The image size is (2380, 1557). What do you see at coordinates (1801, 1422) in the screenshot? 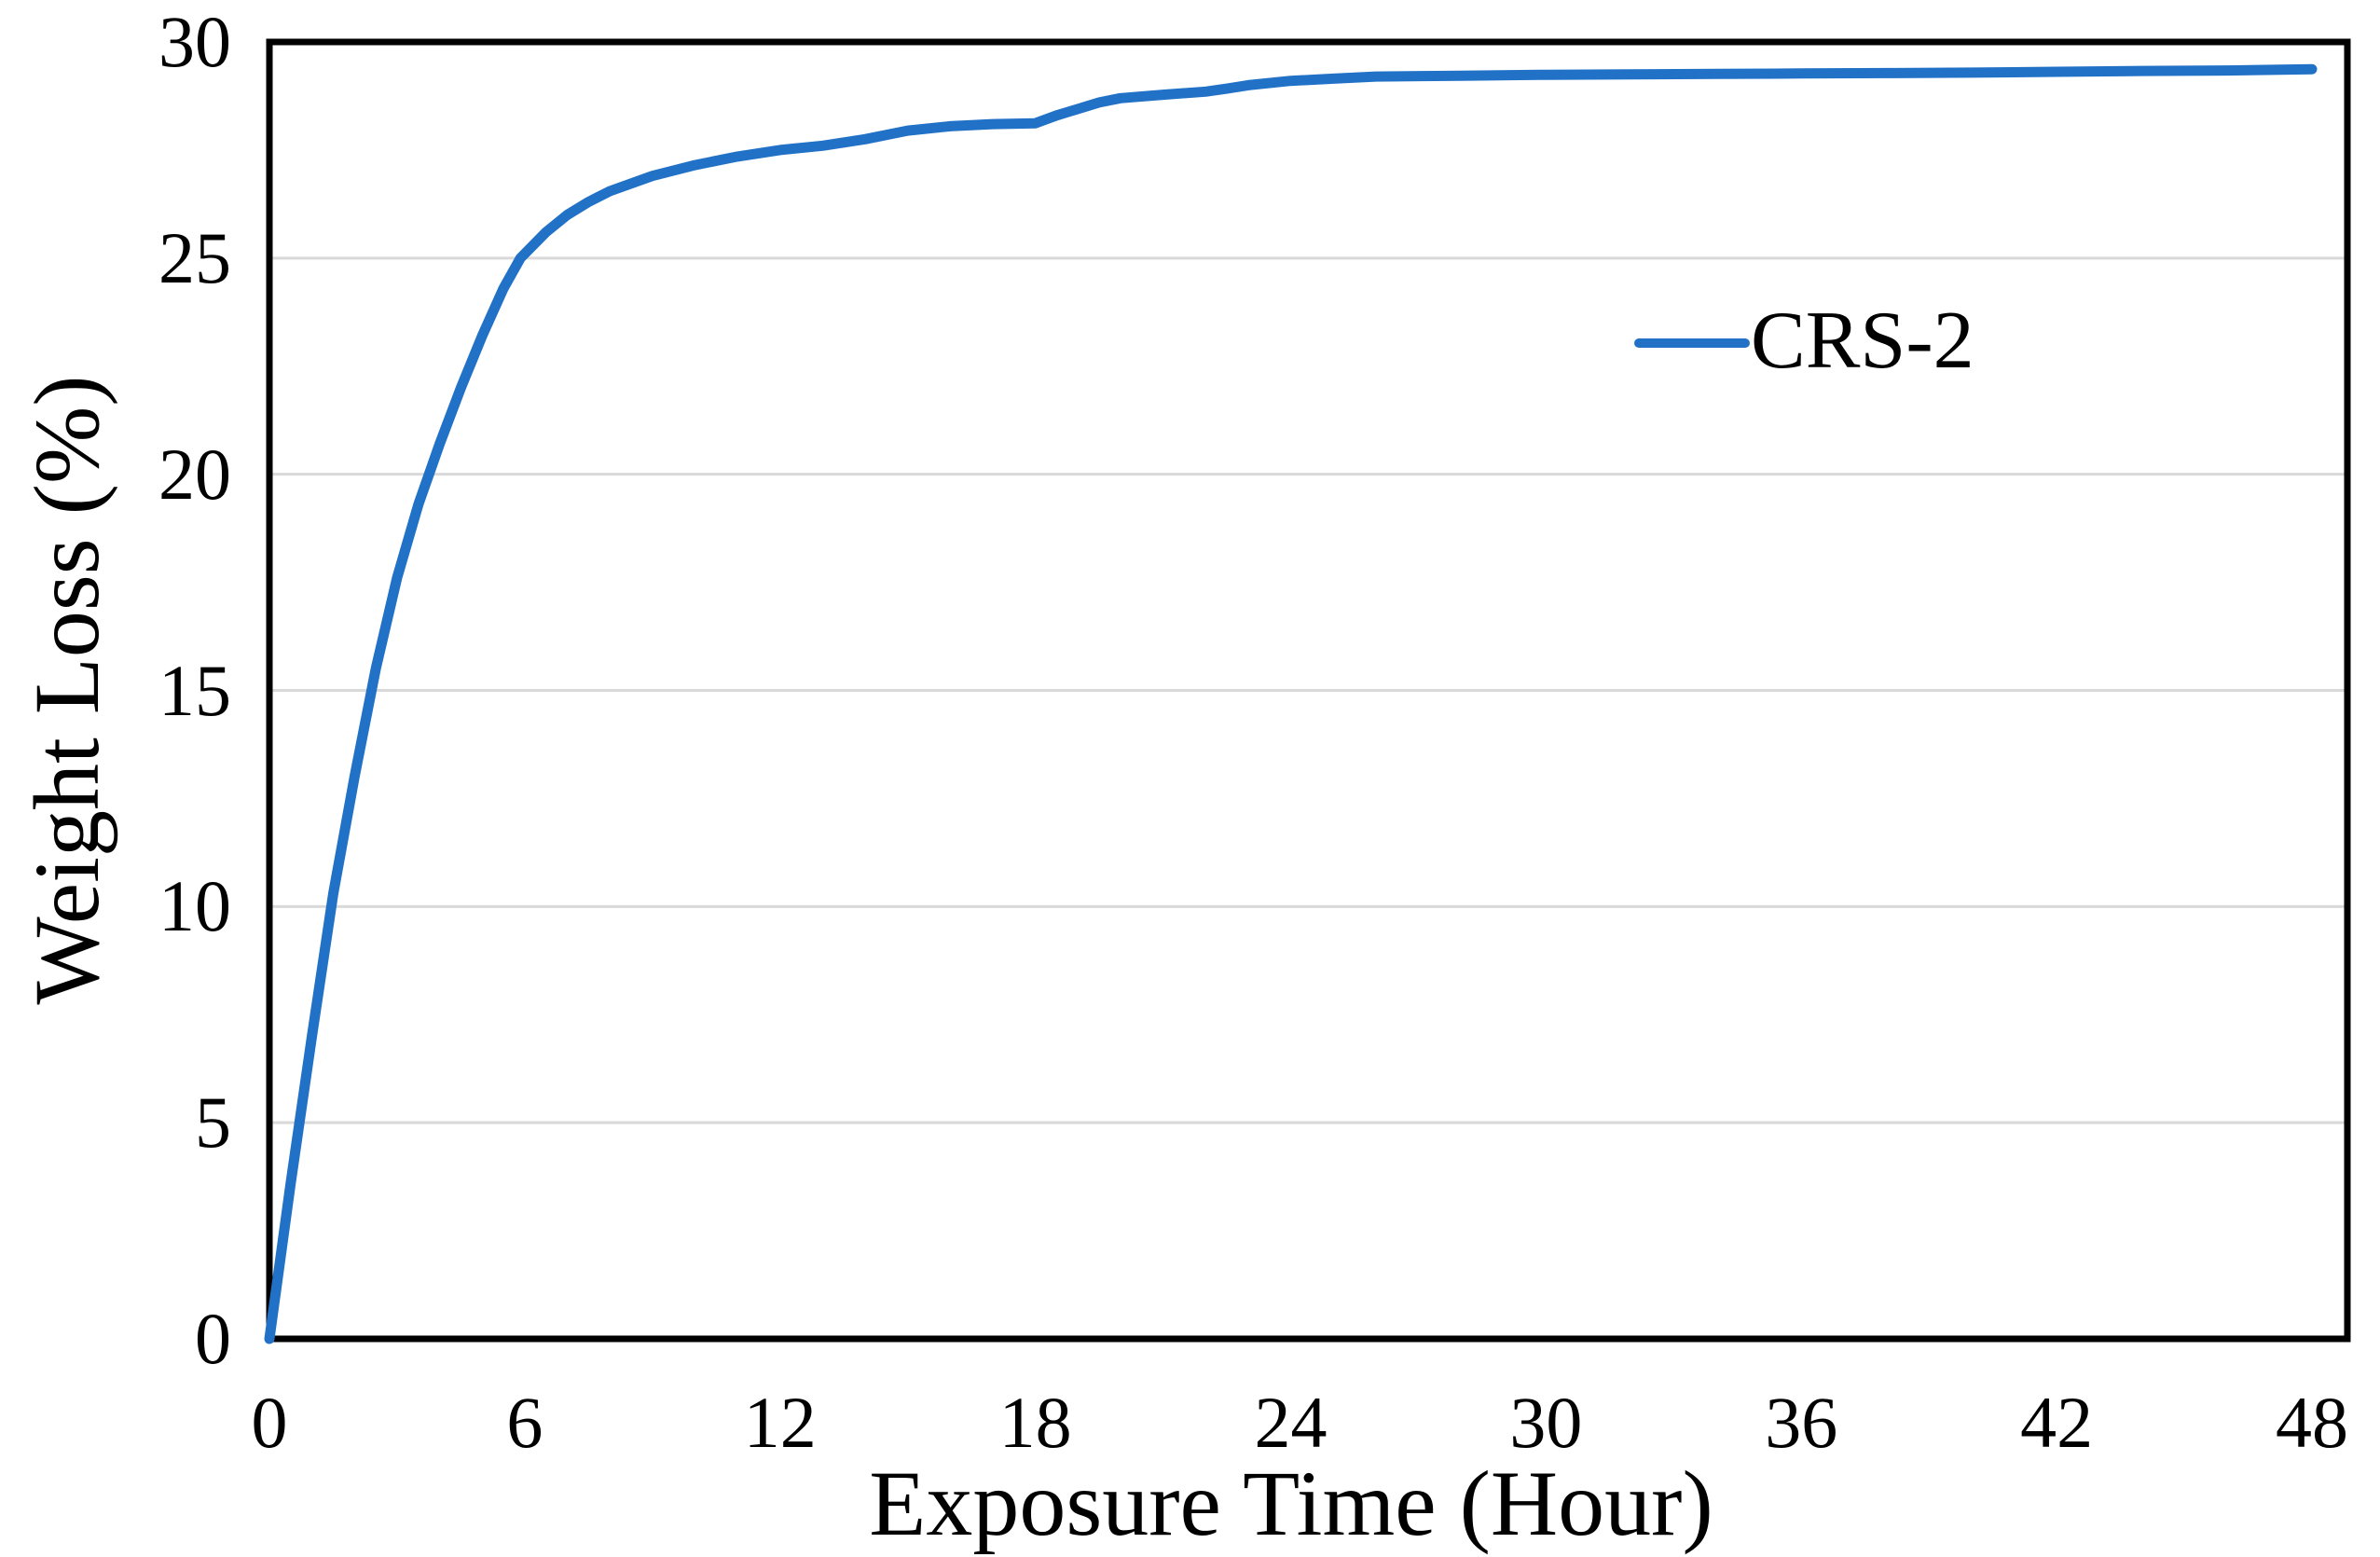
I see `x-tick-label-36: 36` at bounding box center [1801, 1422].